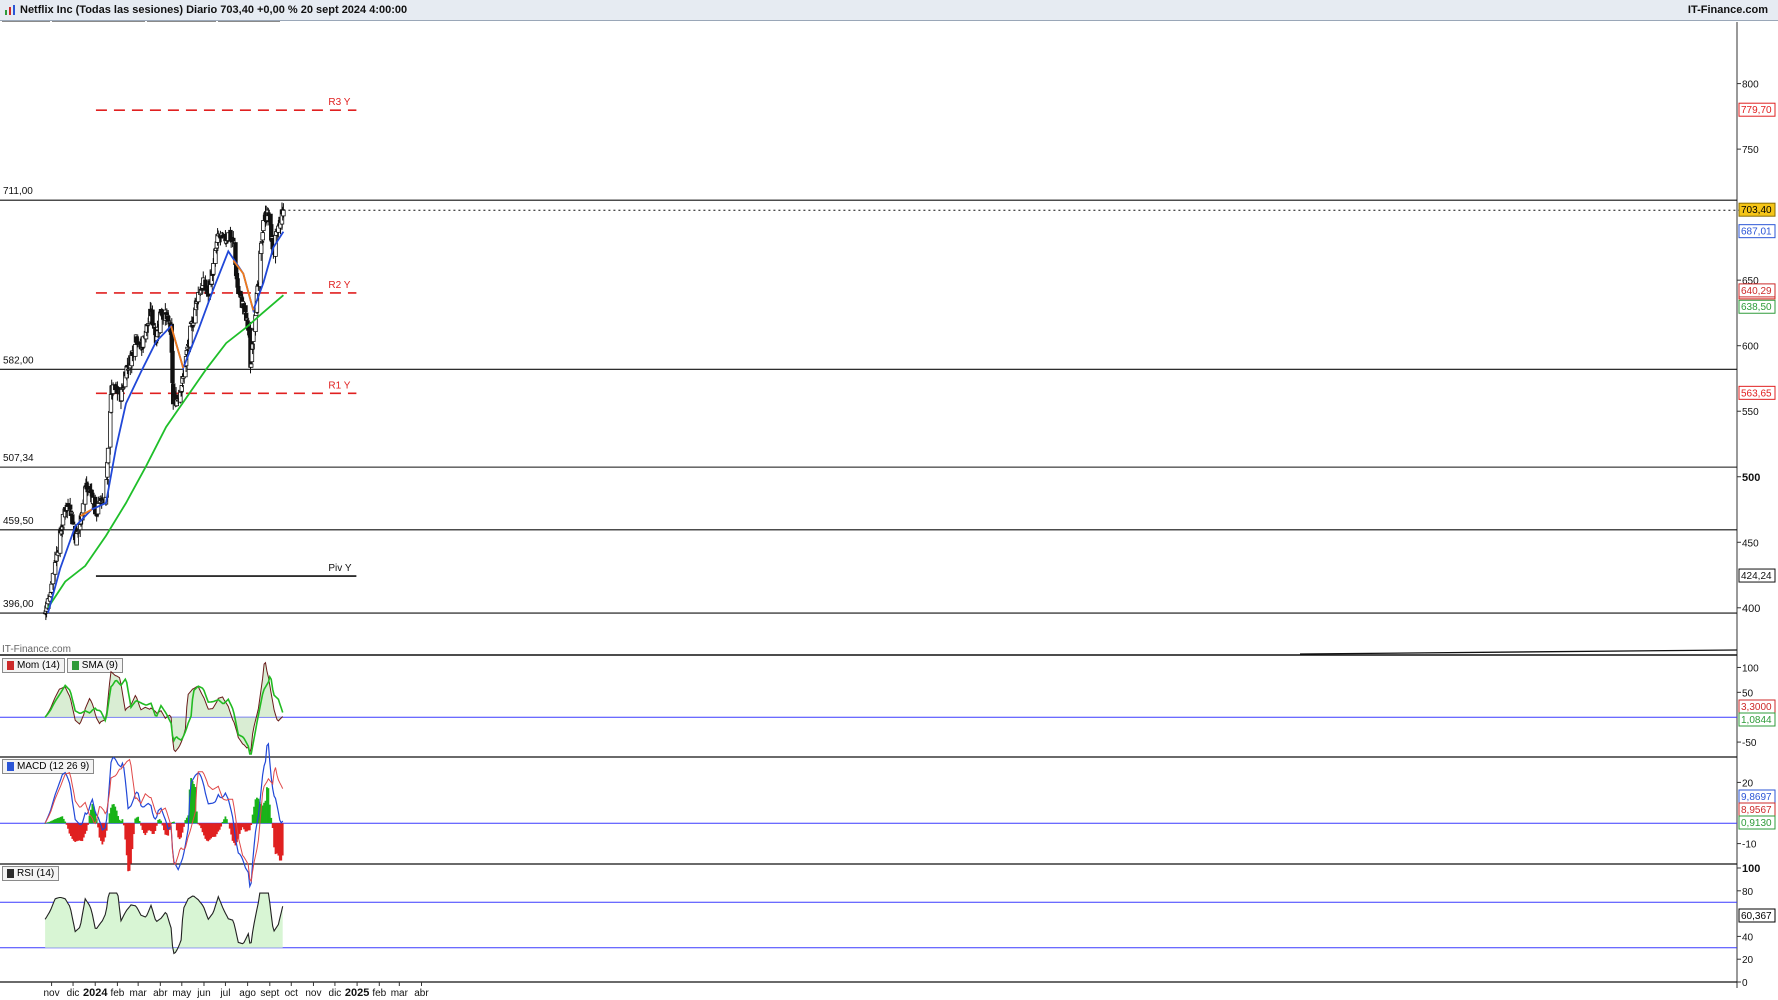  Describe the element at coordinates (339, 285) in the screenshot. I see `pivot-label: R2 Y` at that location.